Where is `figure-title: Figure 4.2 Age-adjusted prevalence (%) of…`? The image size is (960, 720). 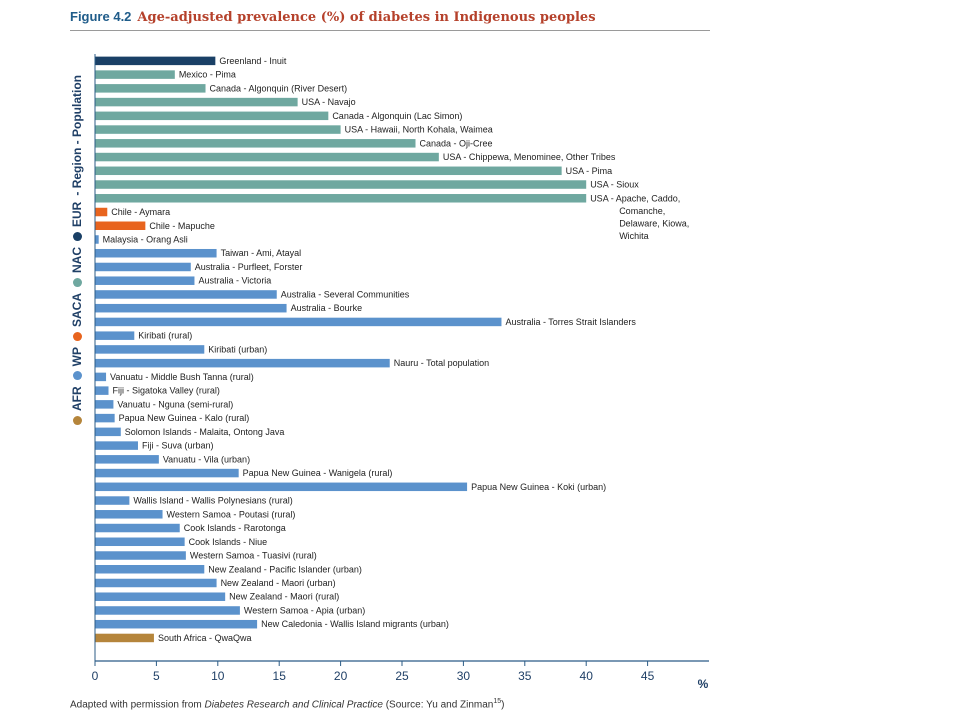
figure-title: Figure 4.2 Age-adjusted prevalence (%) of… is located at coordinates (333, 17).